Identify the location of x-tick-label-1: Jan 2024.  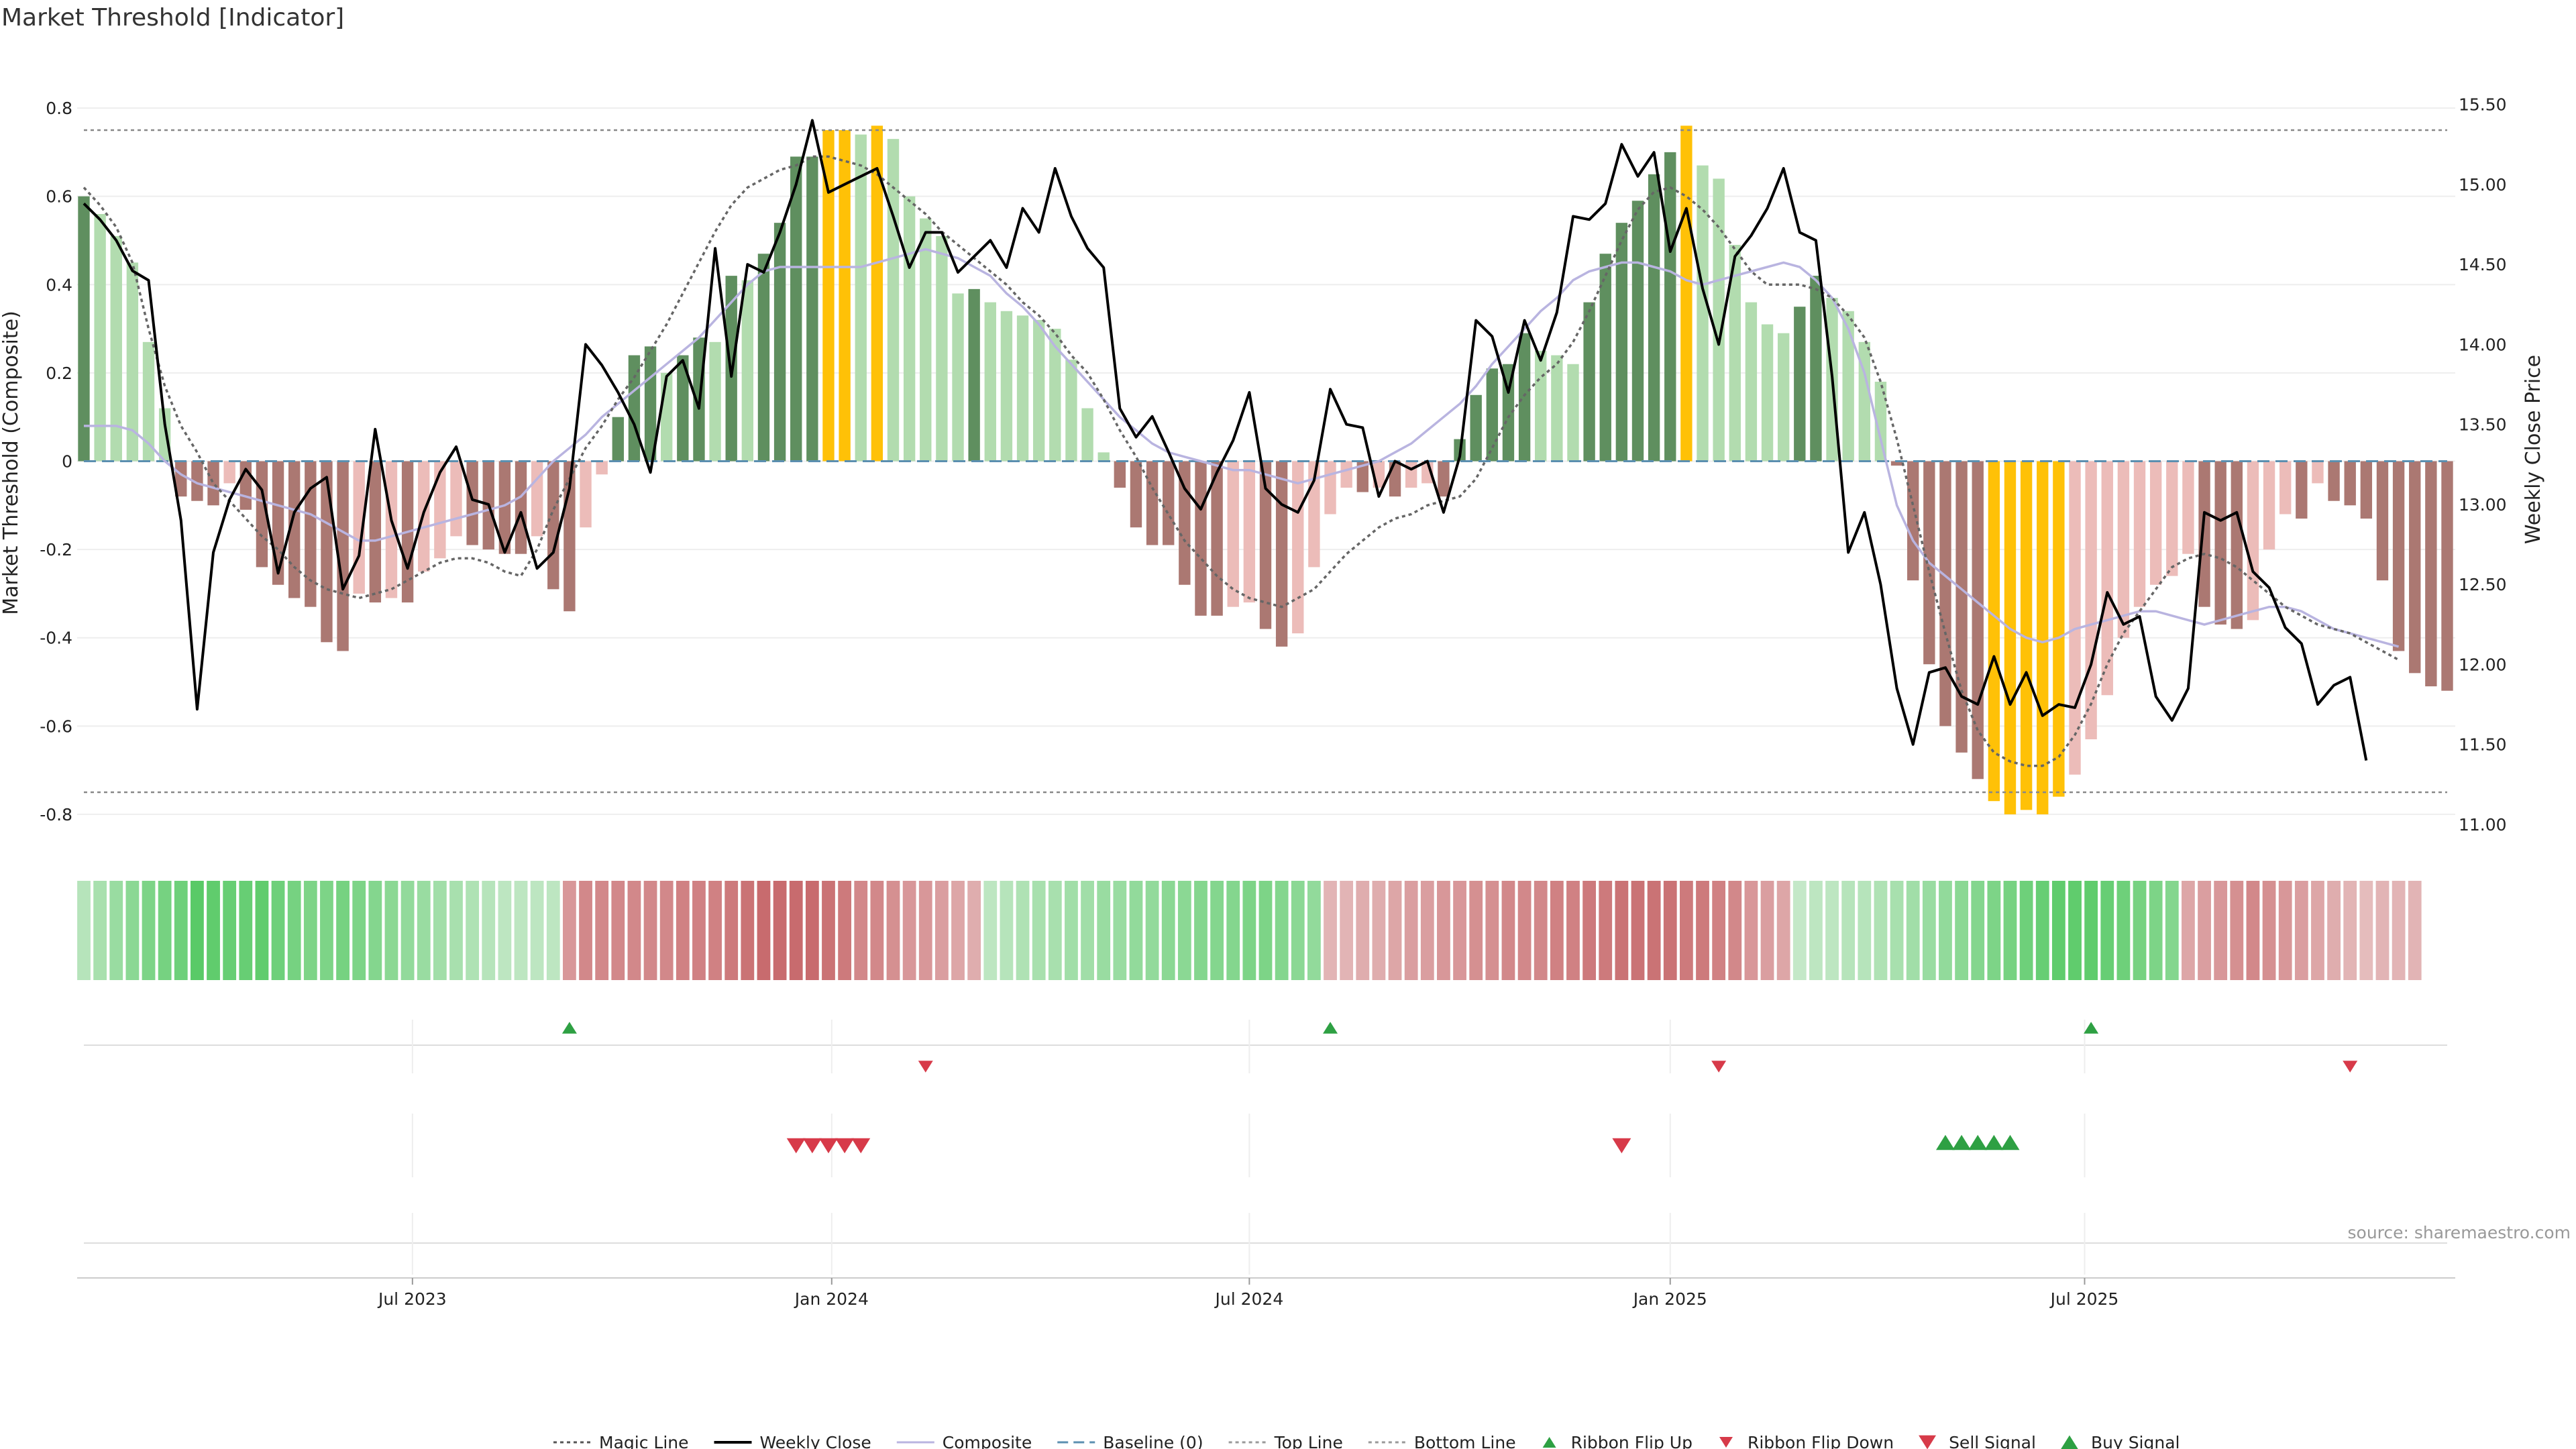
(831, 1299).